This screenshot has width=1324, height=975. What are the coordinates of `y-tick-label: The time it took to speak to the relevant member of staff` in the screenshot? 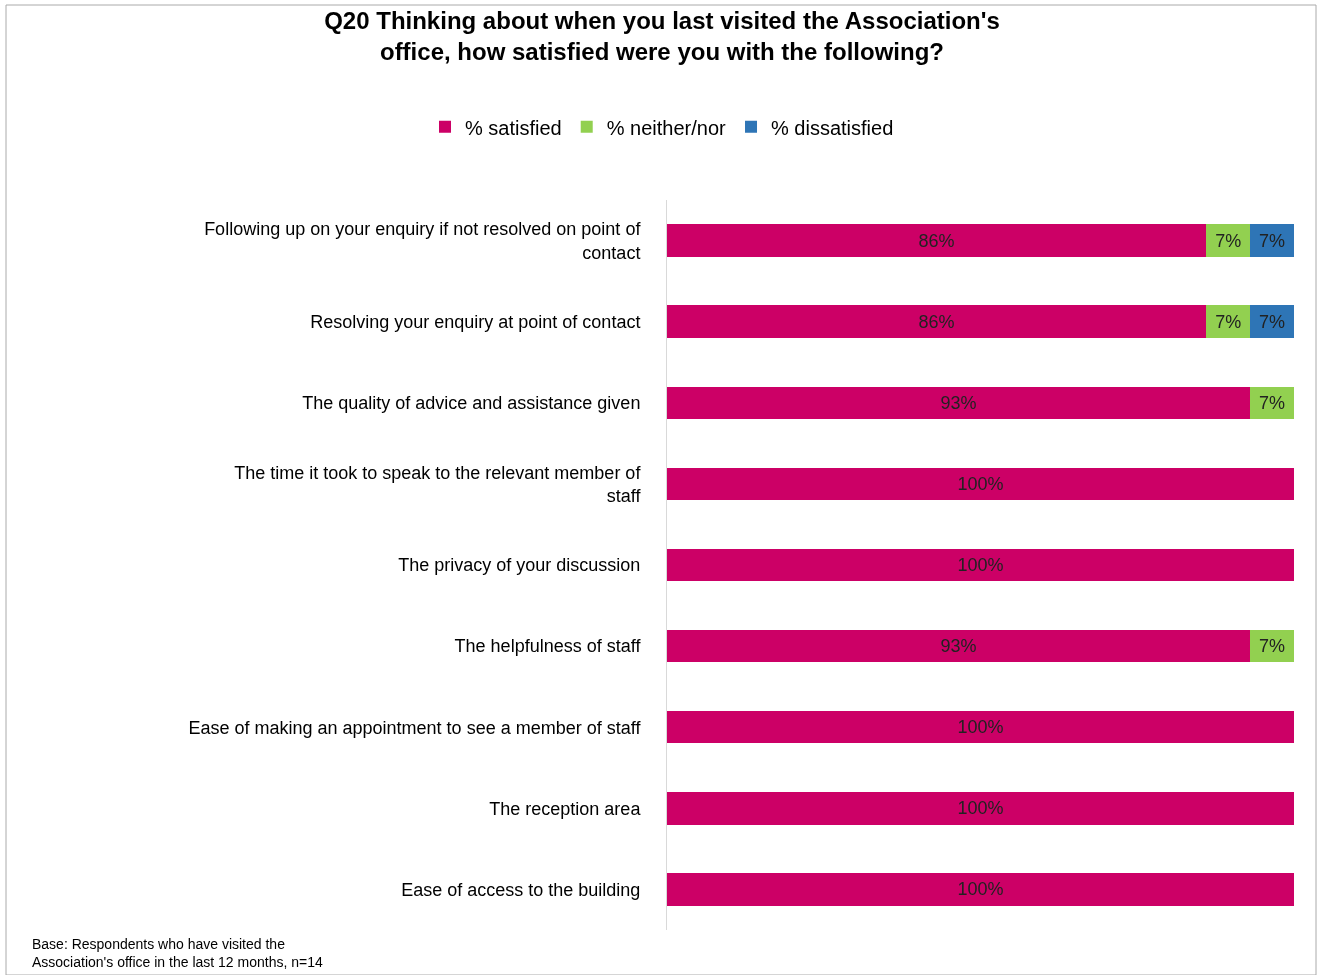 It's located at (438, 484).